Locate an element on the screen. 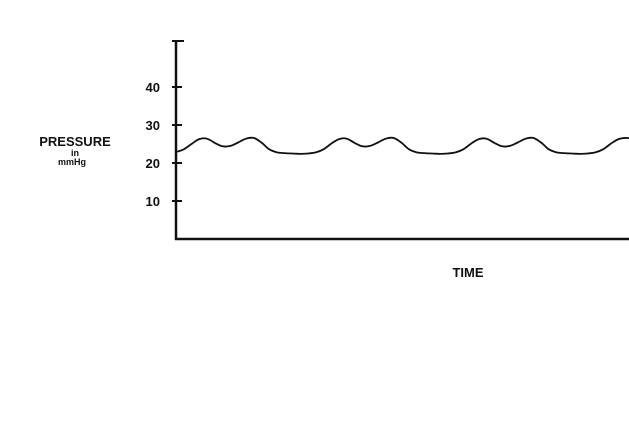  y-ticks: 10 20 30 40 is located at coordinates (164, 144).